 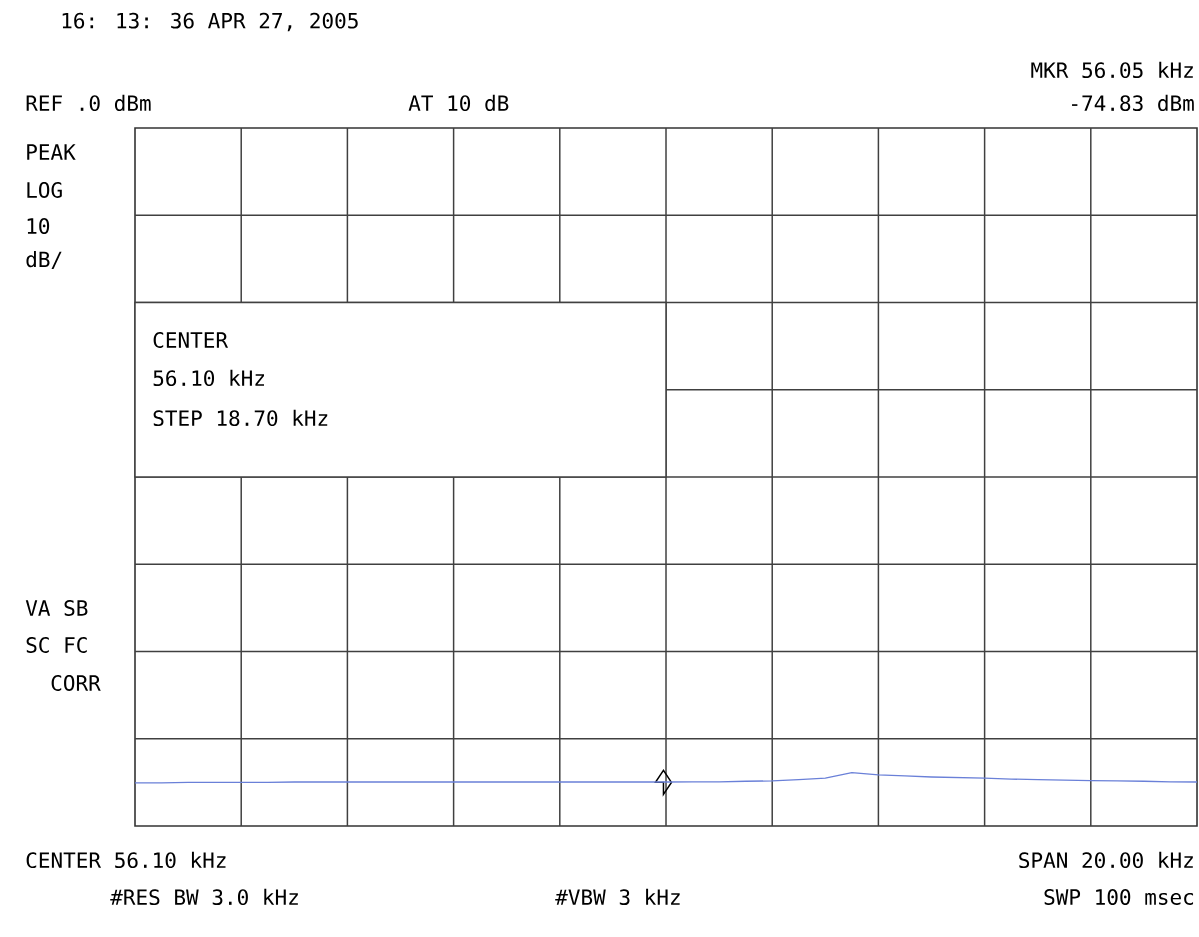 What do you see at coordinates (76, 683) in the screenshot?
I see `text: CORR` at bounding box center [76, 683].